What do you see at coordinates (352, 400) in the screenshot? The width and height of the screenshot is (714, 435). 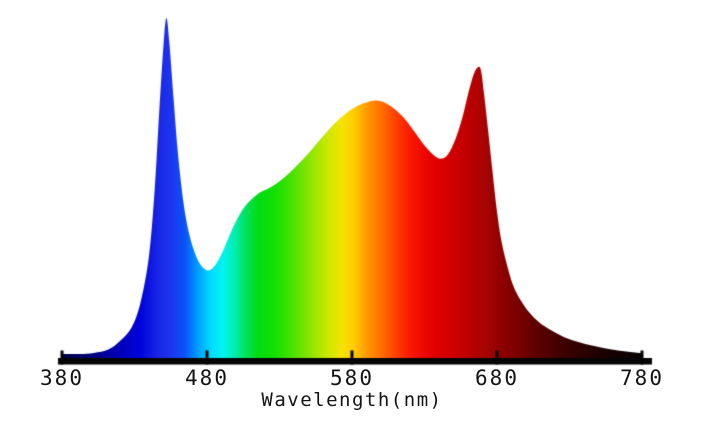 I see `x-axis-title: Wavelength(nm)` at bounding box center [352, 400].